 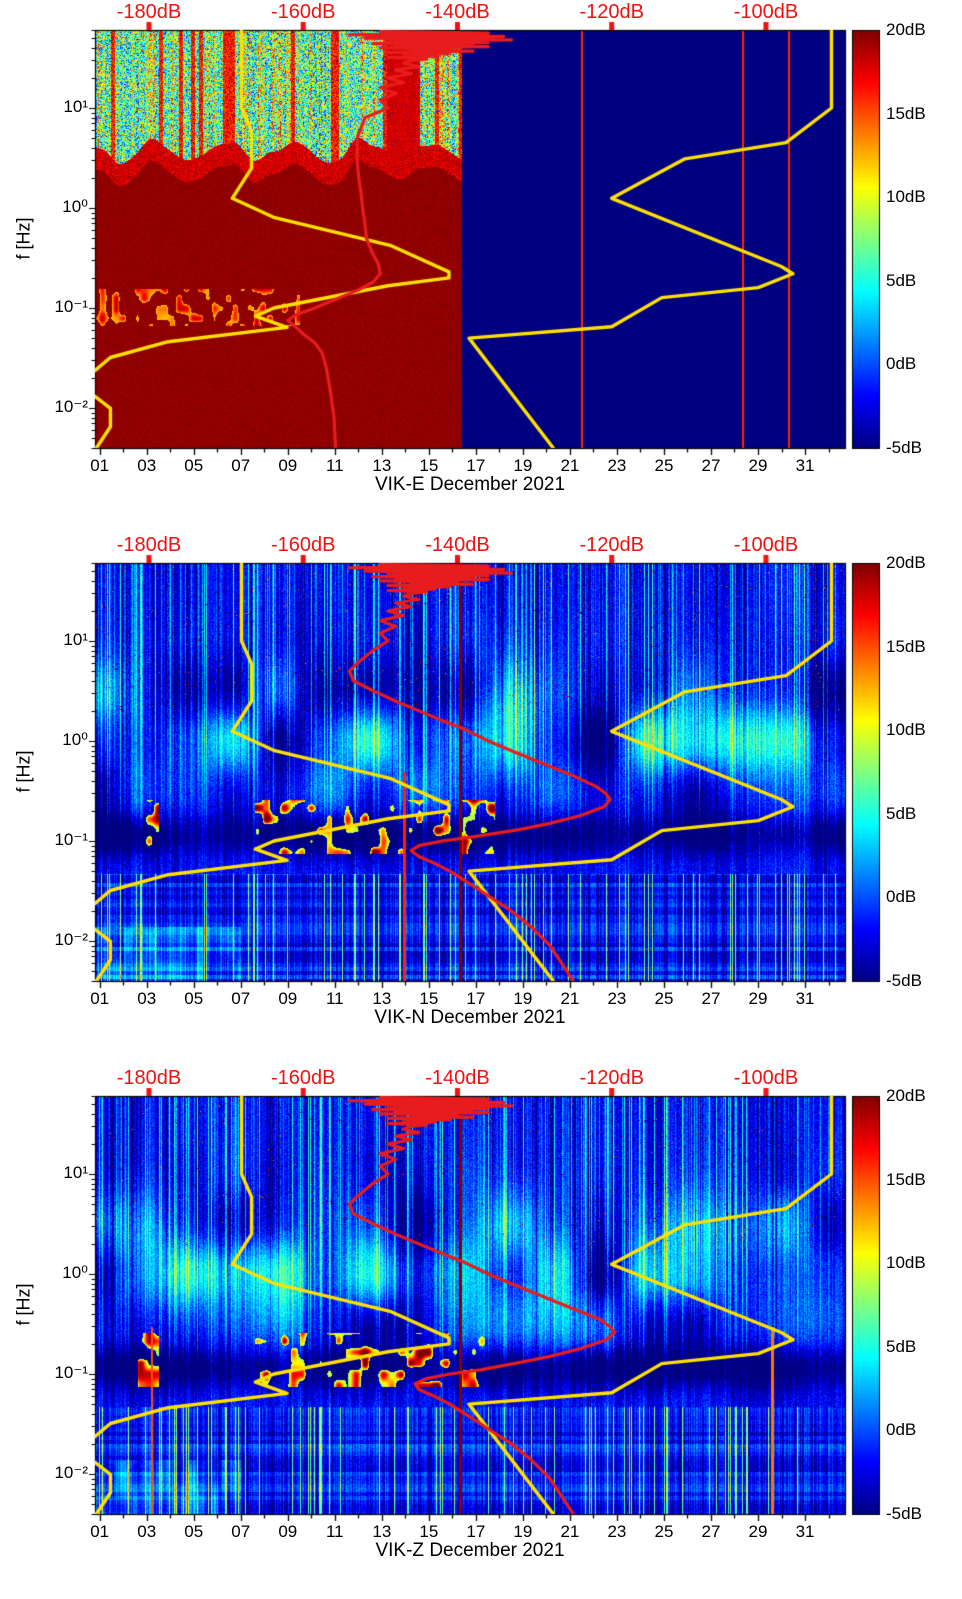 I want to click on top-axis-db-label: -180dB, so click(x=149, y=1078).